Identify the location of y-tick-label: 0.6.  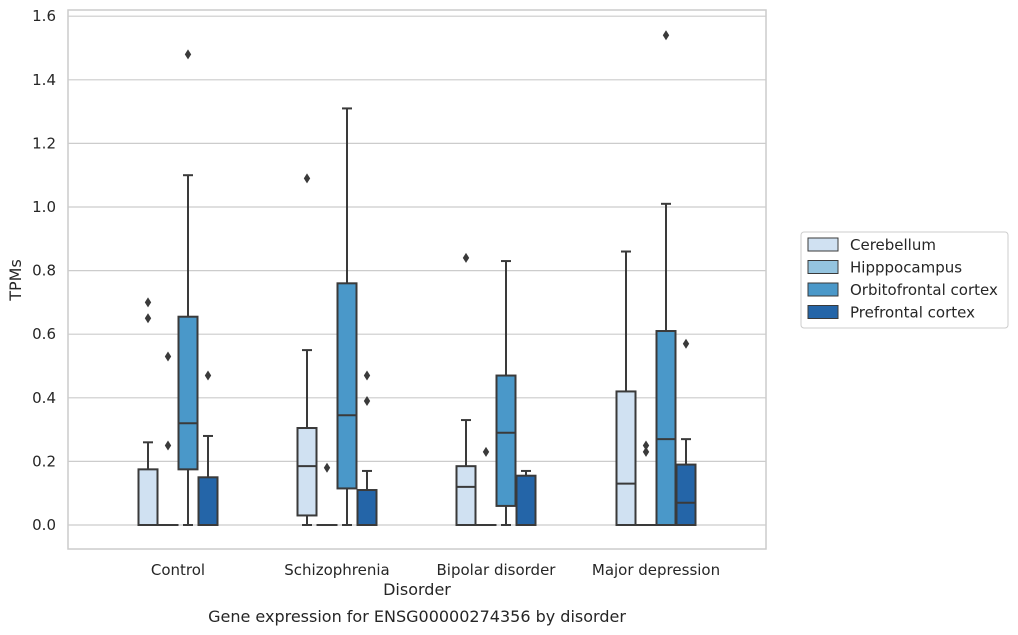
(44, 334).